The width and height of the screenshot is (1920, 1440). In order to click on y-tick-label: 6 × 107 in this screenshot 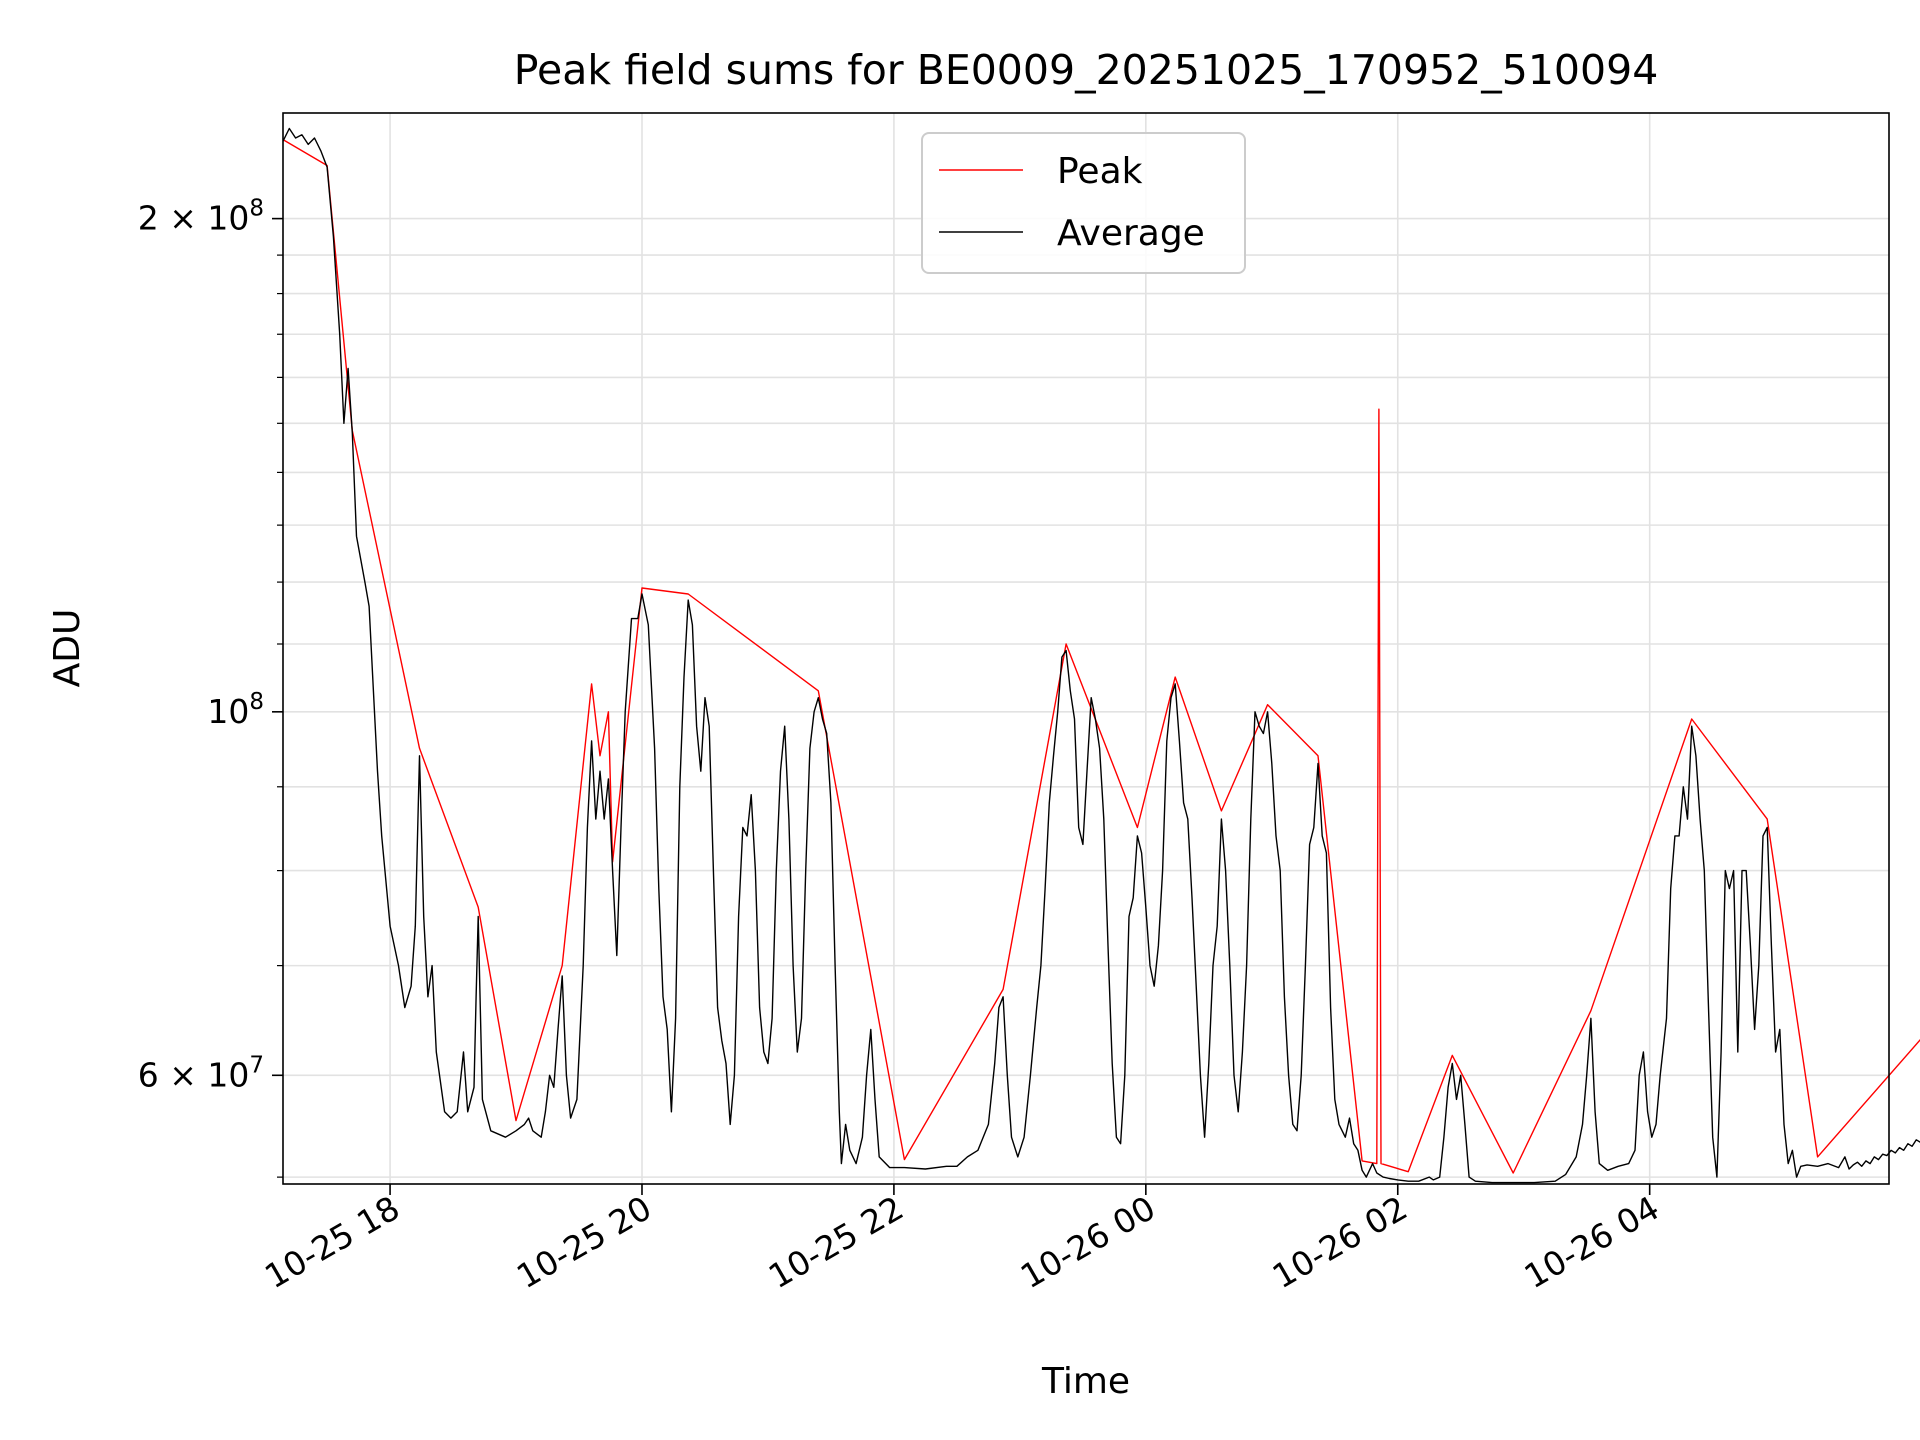, I will do `click(201, 1073)`.